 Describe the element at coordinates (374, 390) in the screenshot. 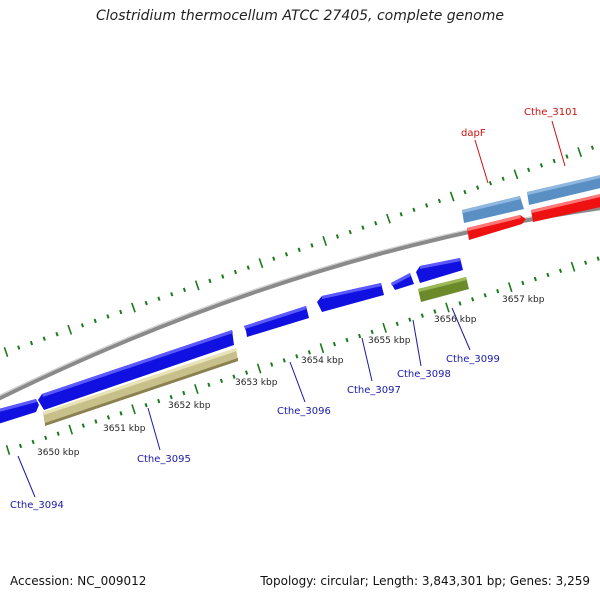

I see `gene-label-cthe3097: Cthe_3097` at that location.